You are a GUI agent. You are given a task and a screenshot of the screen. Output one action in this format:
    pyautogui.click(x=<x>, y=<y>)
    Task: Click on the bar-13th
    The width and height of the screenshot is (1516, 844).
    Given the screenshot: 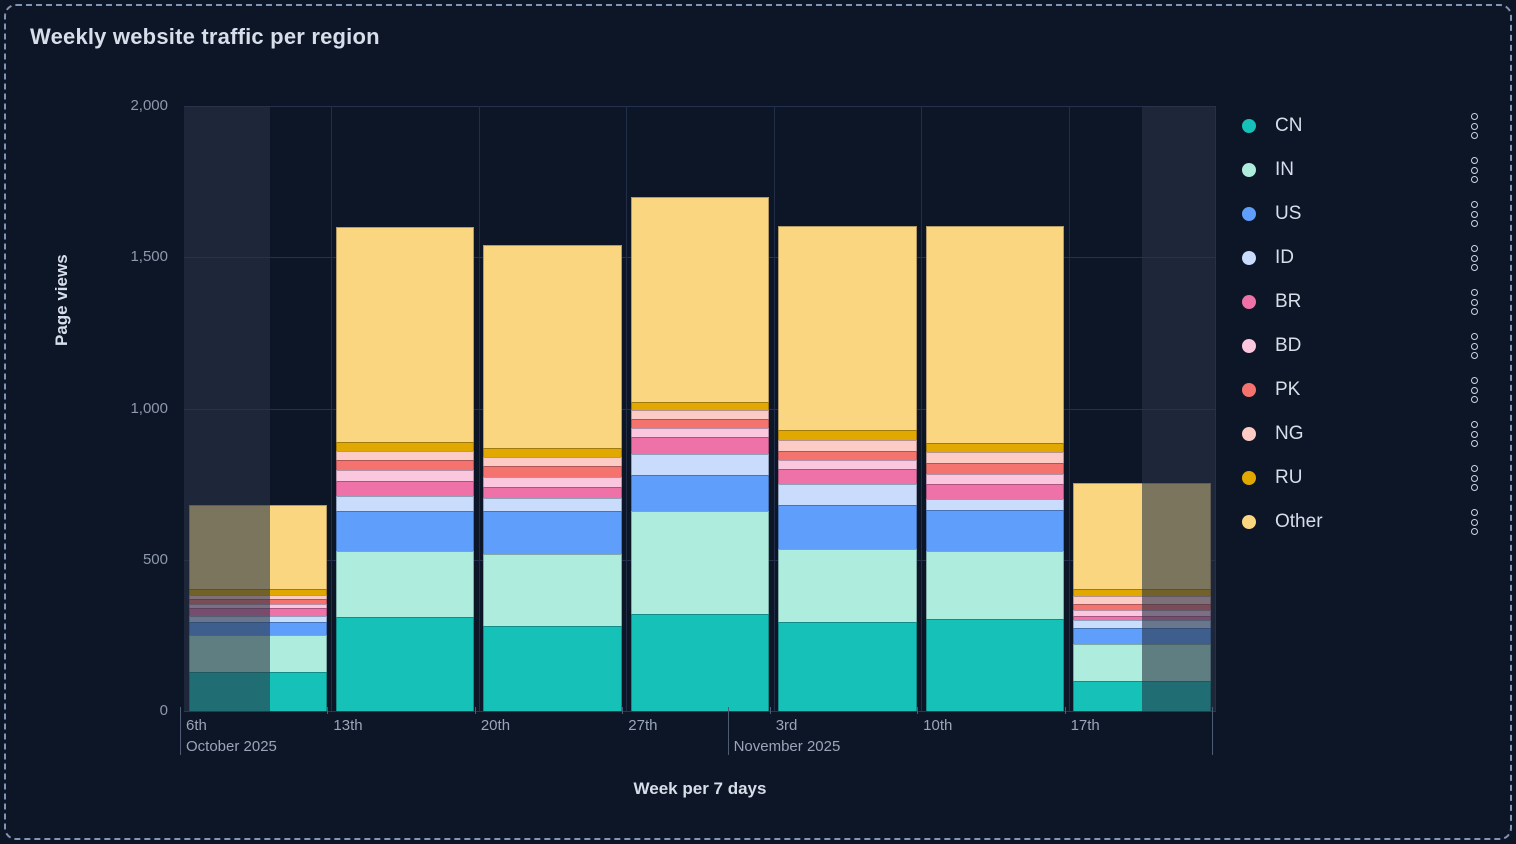 What is the action you would take?
    pyautogui.click(x=405, y=469)
    